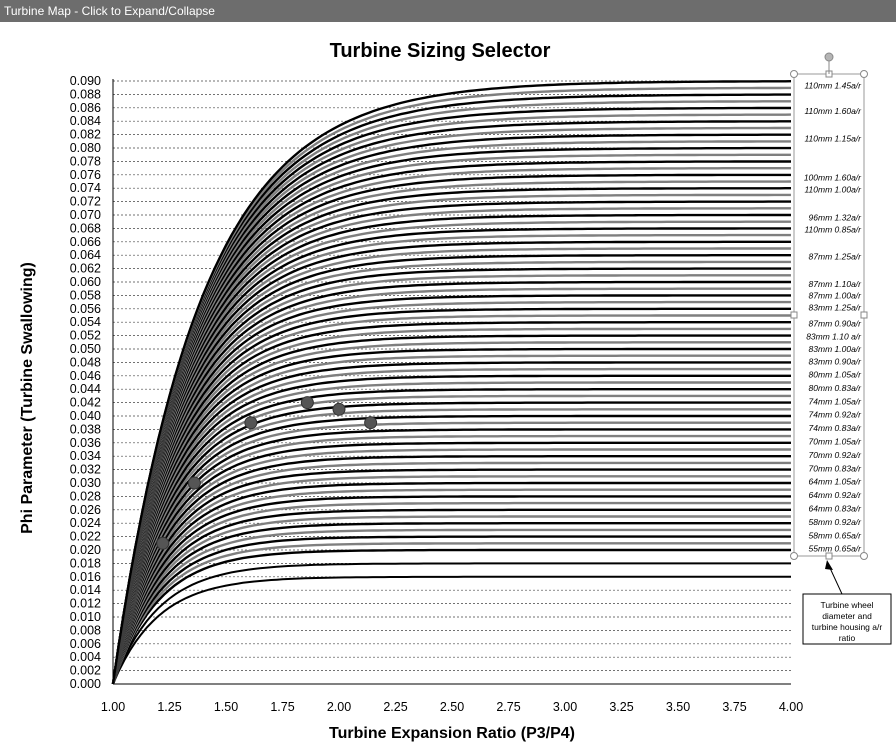 The width and height of the screenshot is (896, 749). Describe the element at coordinates (85, 496) in the screenshot. I see `y-tick-label: 0.028` at that location.